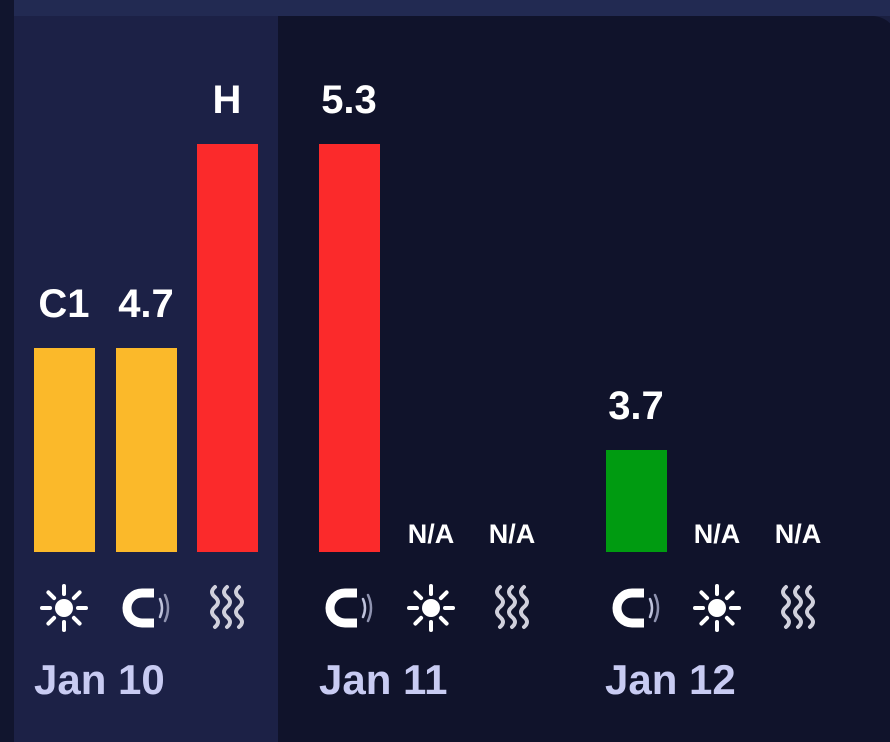 The image size is (890, 742). Describe the element at coordinates (146, 450) in the screenshot. I see `bar-jan-10-magnet` at that location.